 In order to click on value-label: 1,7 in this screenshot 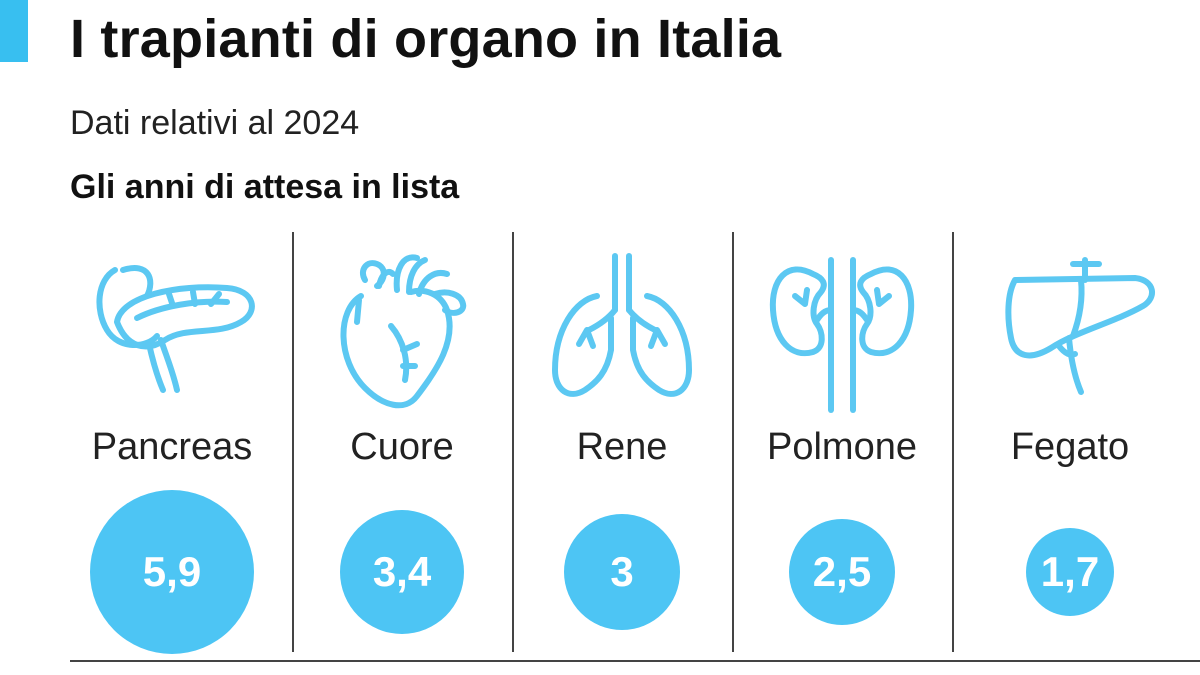, I will do `click(1070, 571)`.